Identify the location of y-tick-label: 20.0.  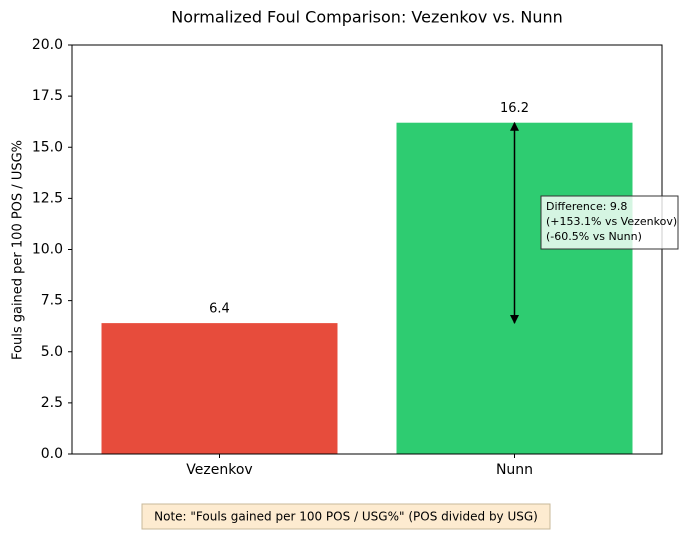
(47, 45).